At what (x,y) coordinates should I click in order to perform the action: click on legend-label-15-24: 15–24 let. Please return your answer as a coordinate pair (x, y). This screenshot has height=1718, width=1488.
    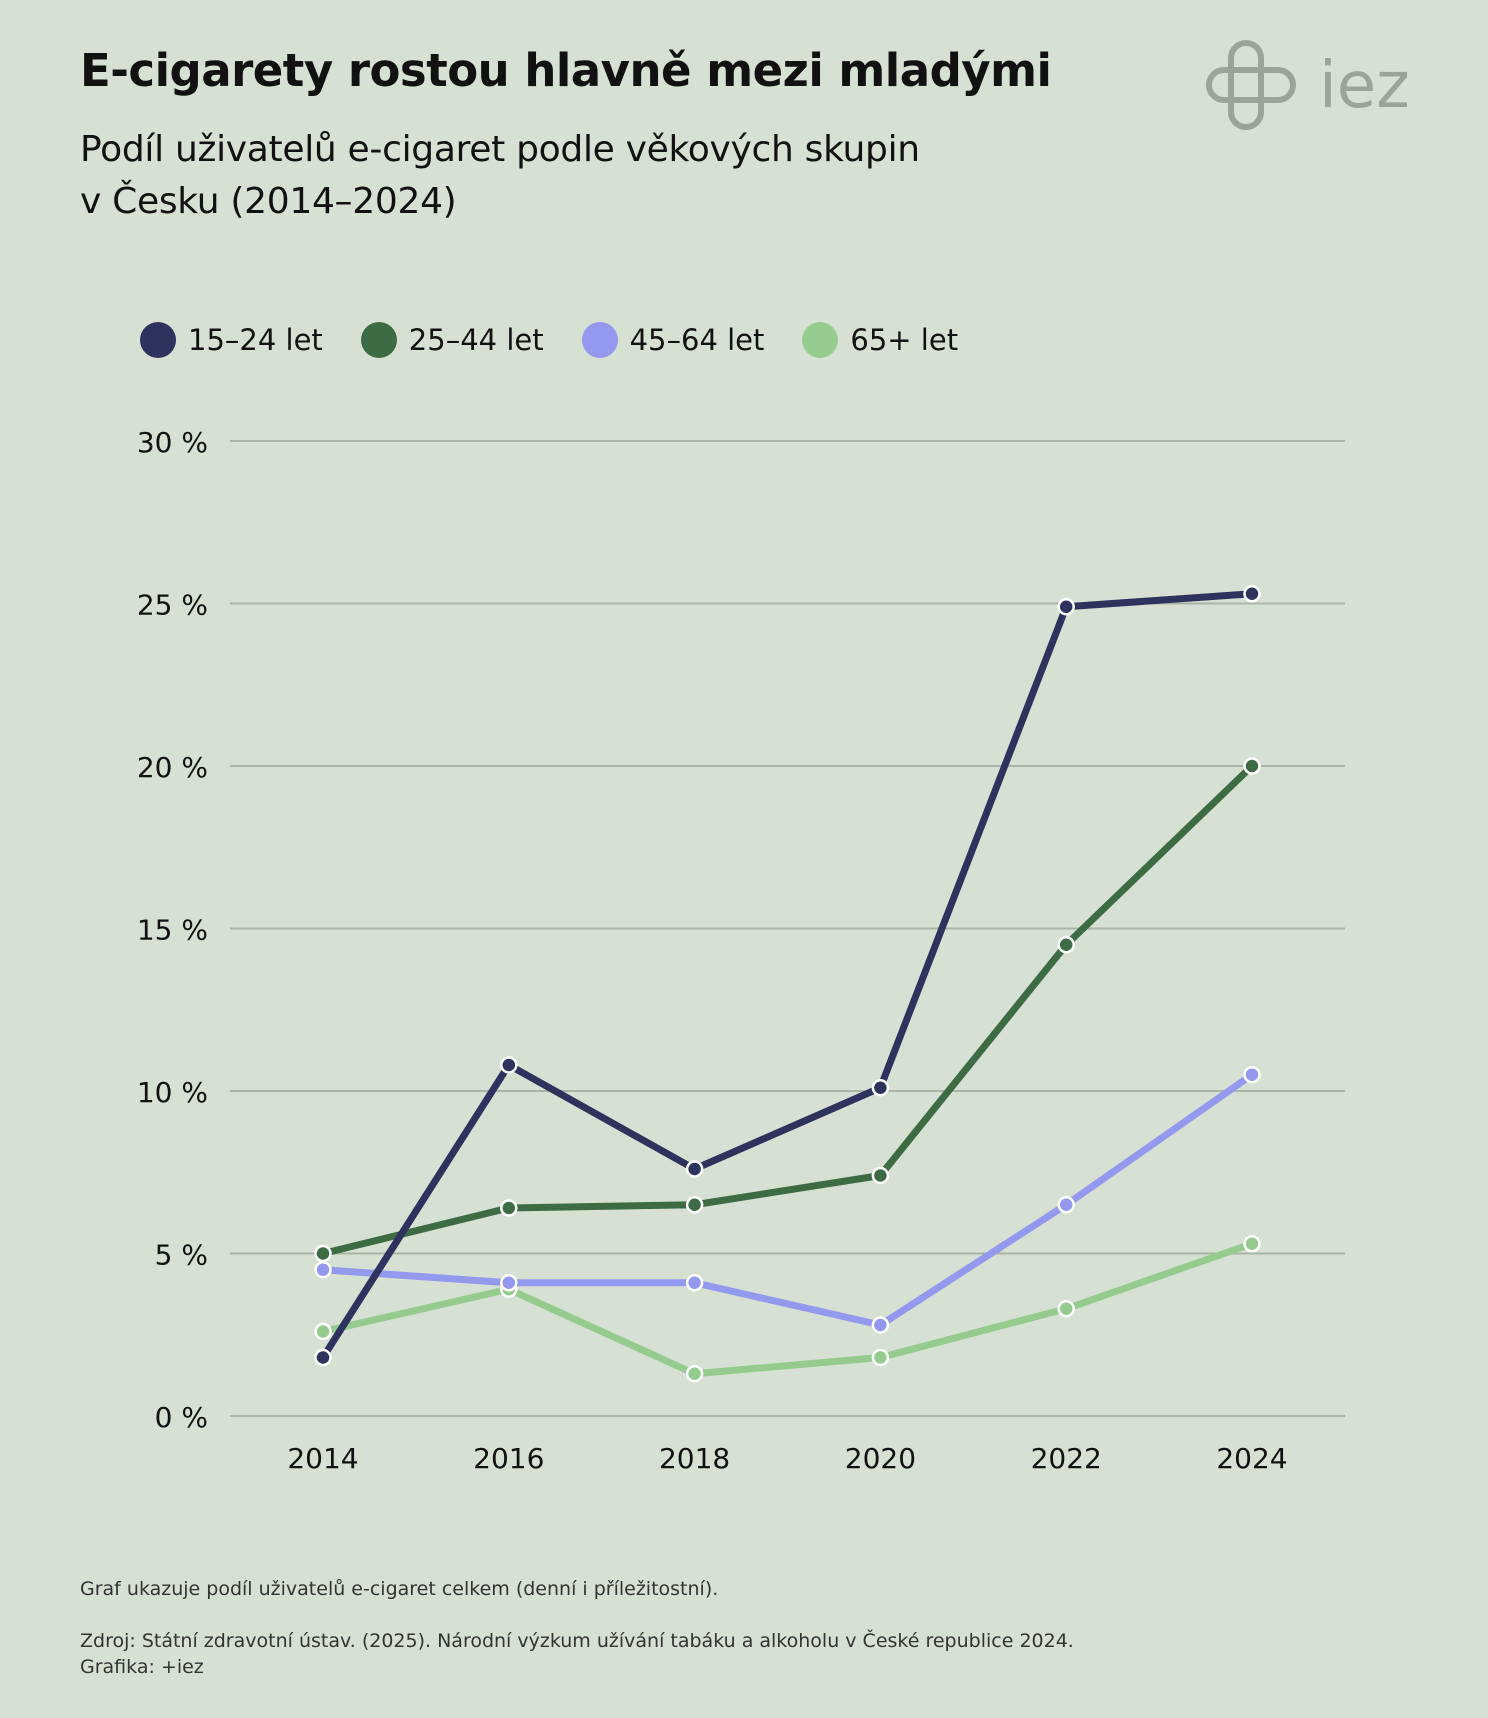
    Looking at the image, I should click on (255, 340).